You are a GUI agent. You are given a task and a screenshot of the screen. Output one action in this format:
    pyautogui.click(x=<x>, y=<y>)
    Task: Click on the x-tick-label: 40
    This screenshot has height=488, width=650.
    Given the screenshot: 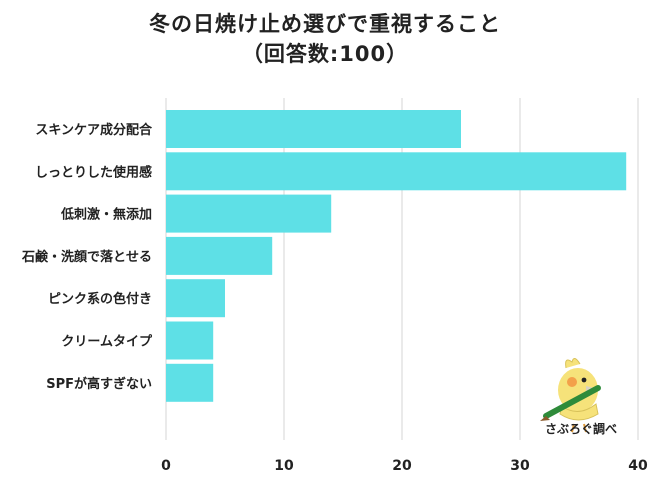 What is the action you would take?
    pyautogui.click(x=638, y=466)
    